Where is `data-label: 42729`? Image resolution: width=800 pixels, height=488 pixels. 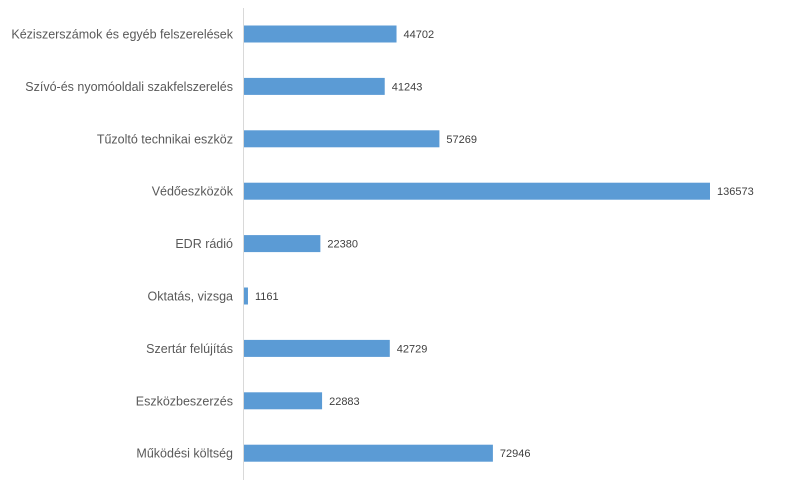 data-label: 42729 is located at coordinates (412, 349).